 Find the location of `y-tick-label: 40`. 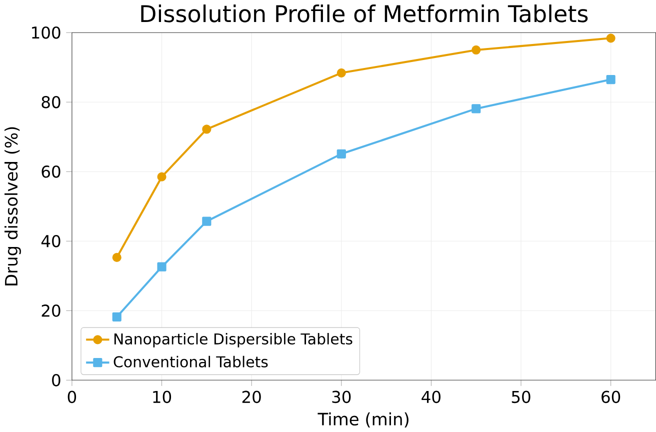

y-tick-label: 40 is located at coordinates (50, 241).